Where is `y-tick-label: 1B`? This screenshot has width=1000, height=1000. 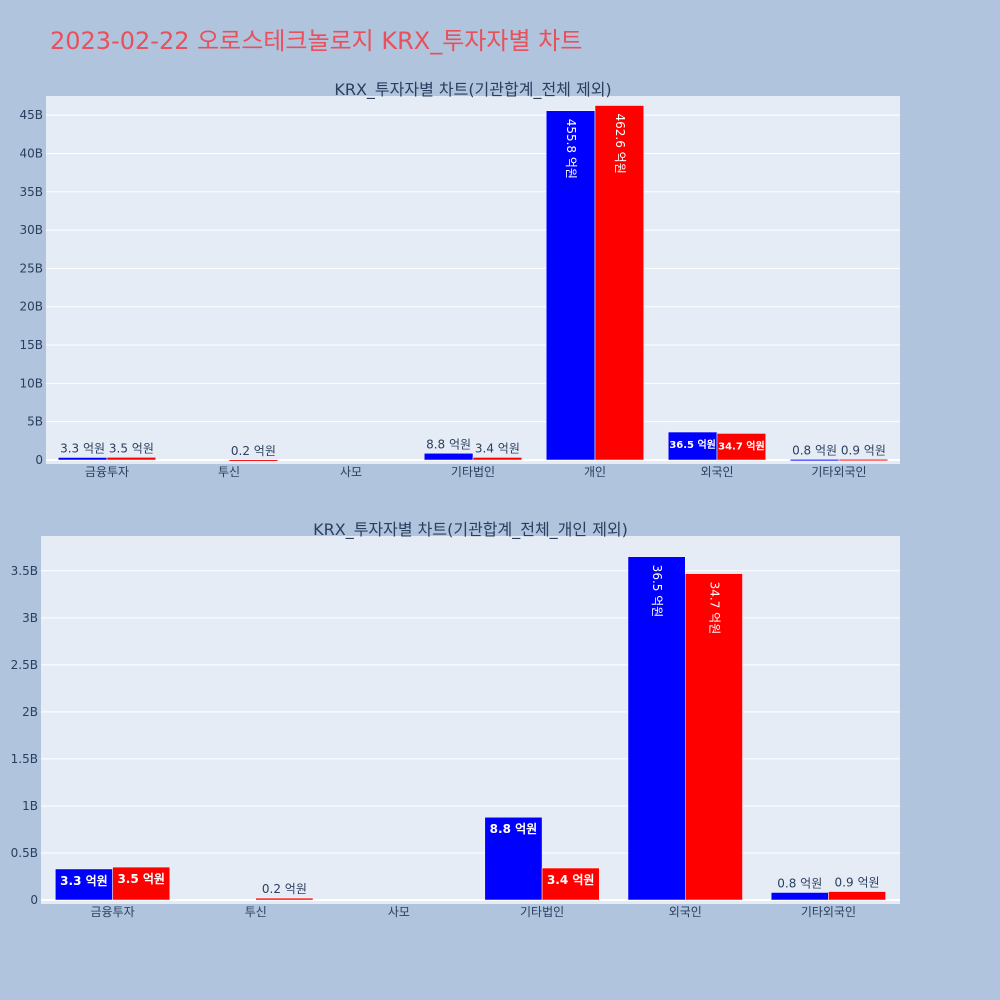
y-tick-label: 1B is located at coordinates (30, 806).